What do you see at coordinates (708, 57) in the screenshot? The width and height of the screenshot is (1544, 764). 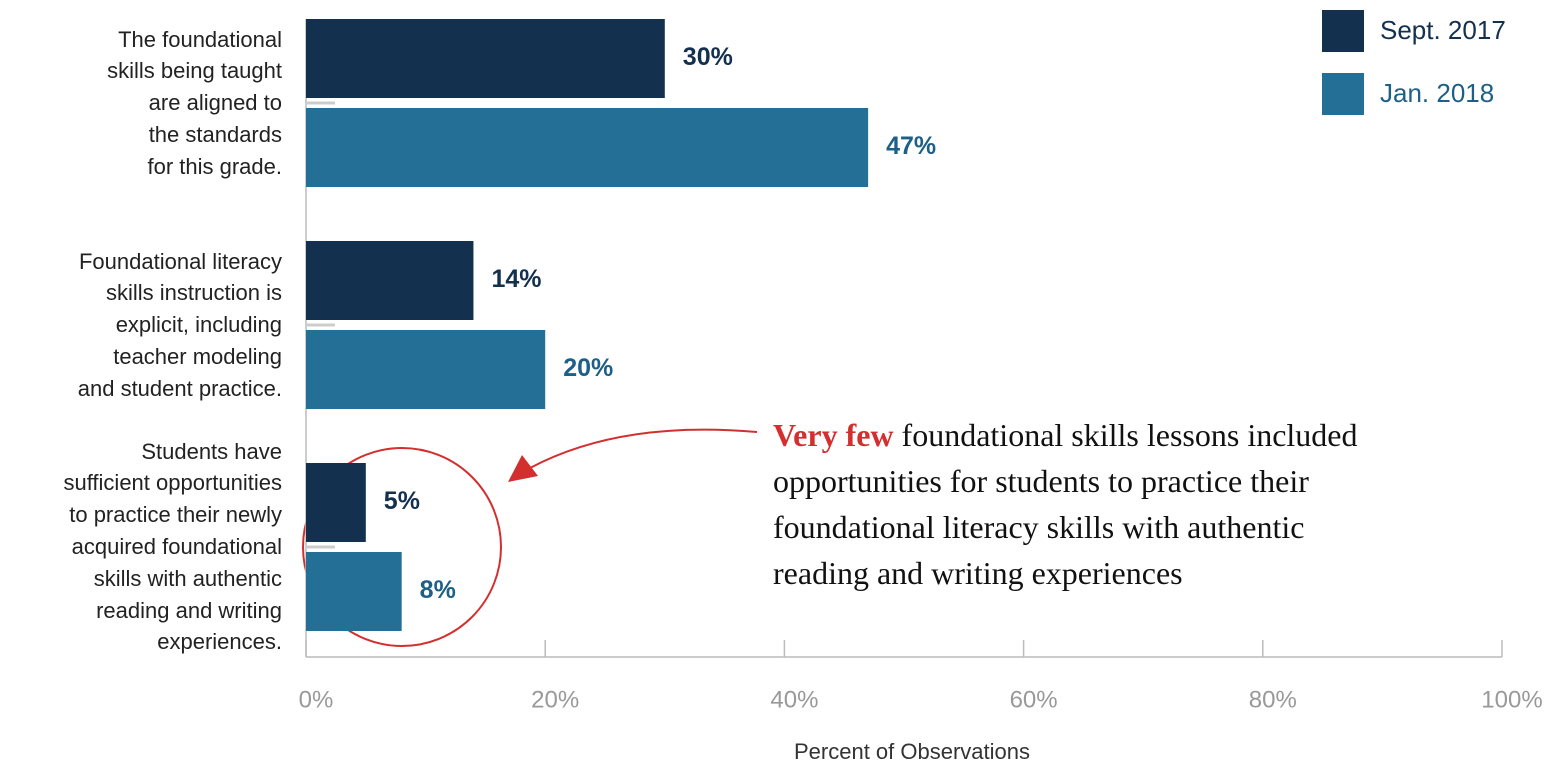 I see `value-label: 30%` at bounding box center [708, 57].